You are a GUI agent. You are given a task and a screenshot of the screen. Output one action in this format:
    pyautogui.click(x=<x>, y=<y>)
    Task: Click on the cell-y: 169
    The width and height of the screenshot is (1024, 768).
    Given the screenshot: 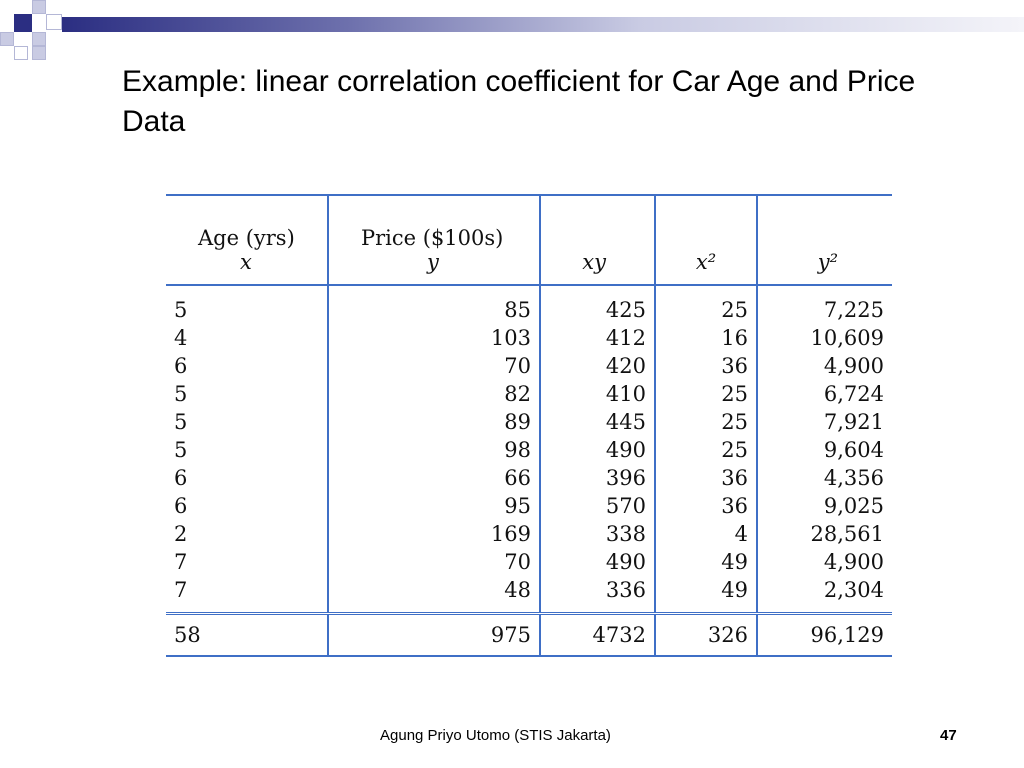 What is the action you would take?
    pyautogui.click(x=433, y=534)
    